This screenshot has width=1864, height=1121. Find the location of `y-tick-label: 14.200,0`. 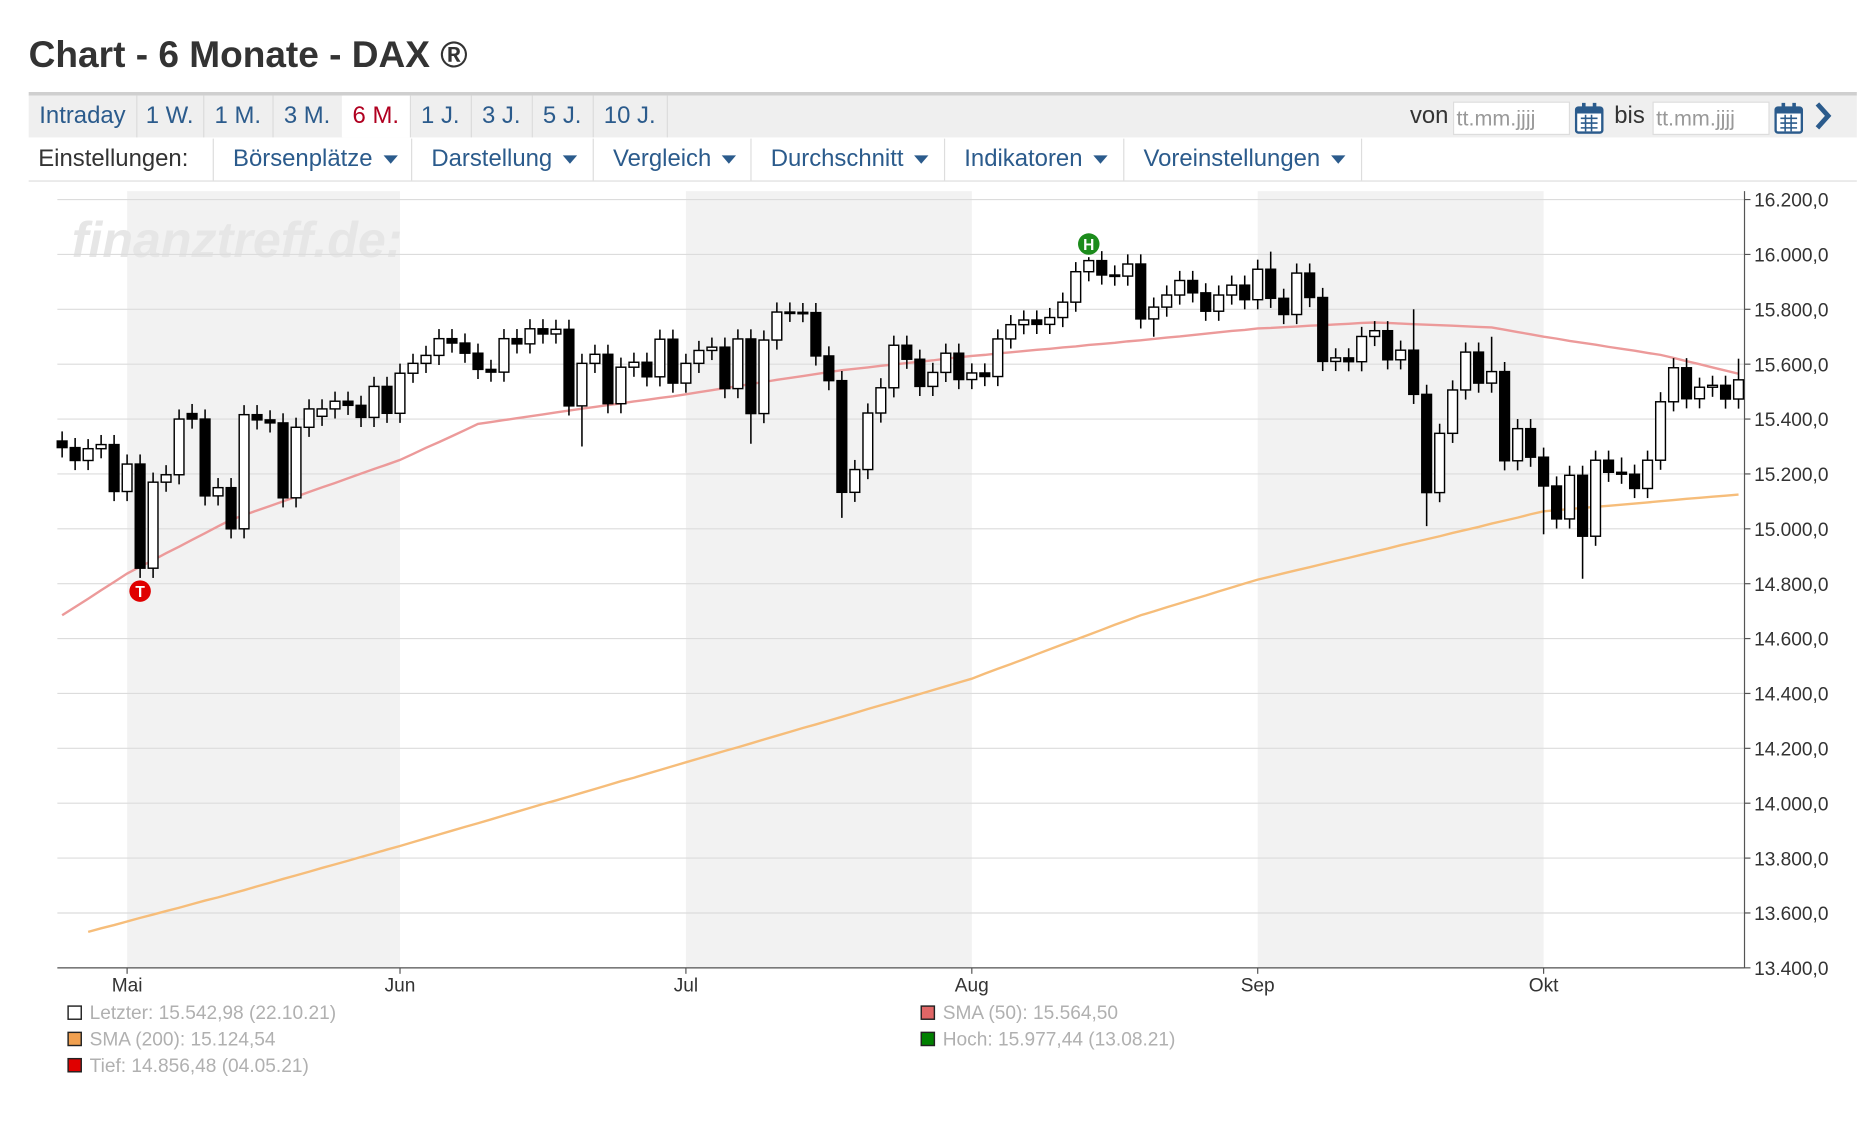

y-tick-label: 14.200,0 is located at coordinates (1791, 749).